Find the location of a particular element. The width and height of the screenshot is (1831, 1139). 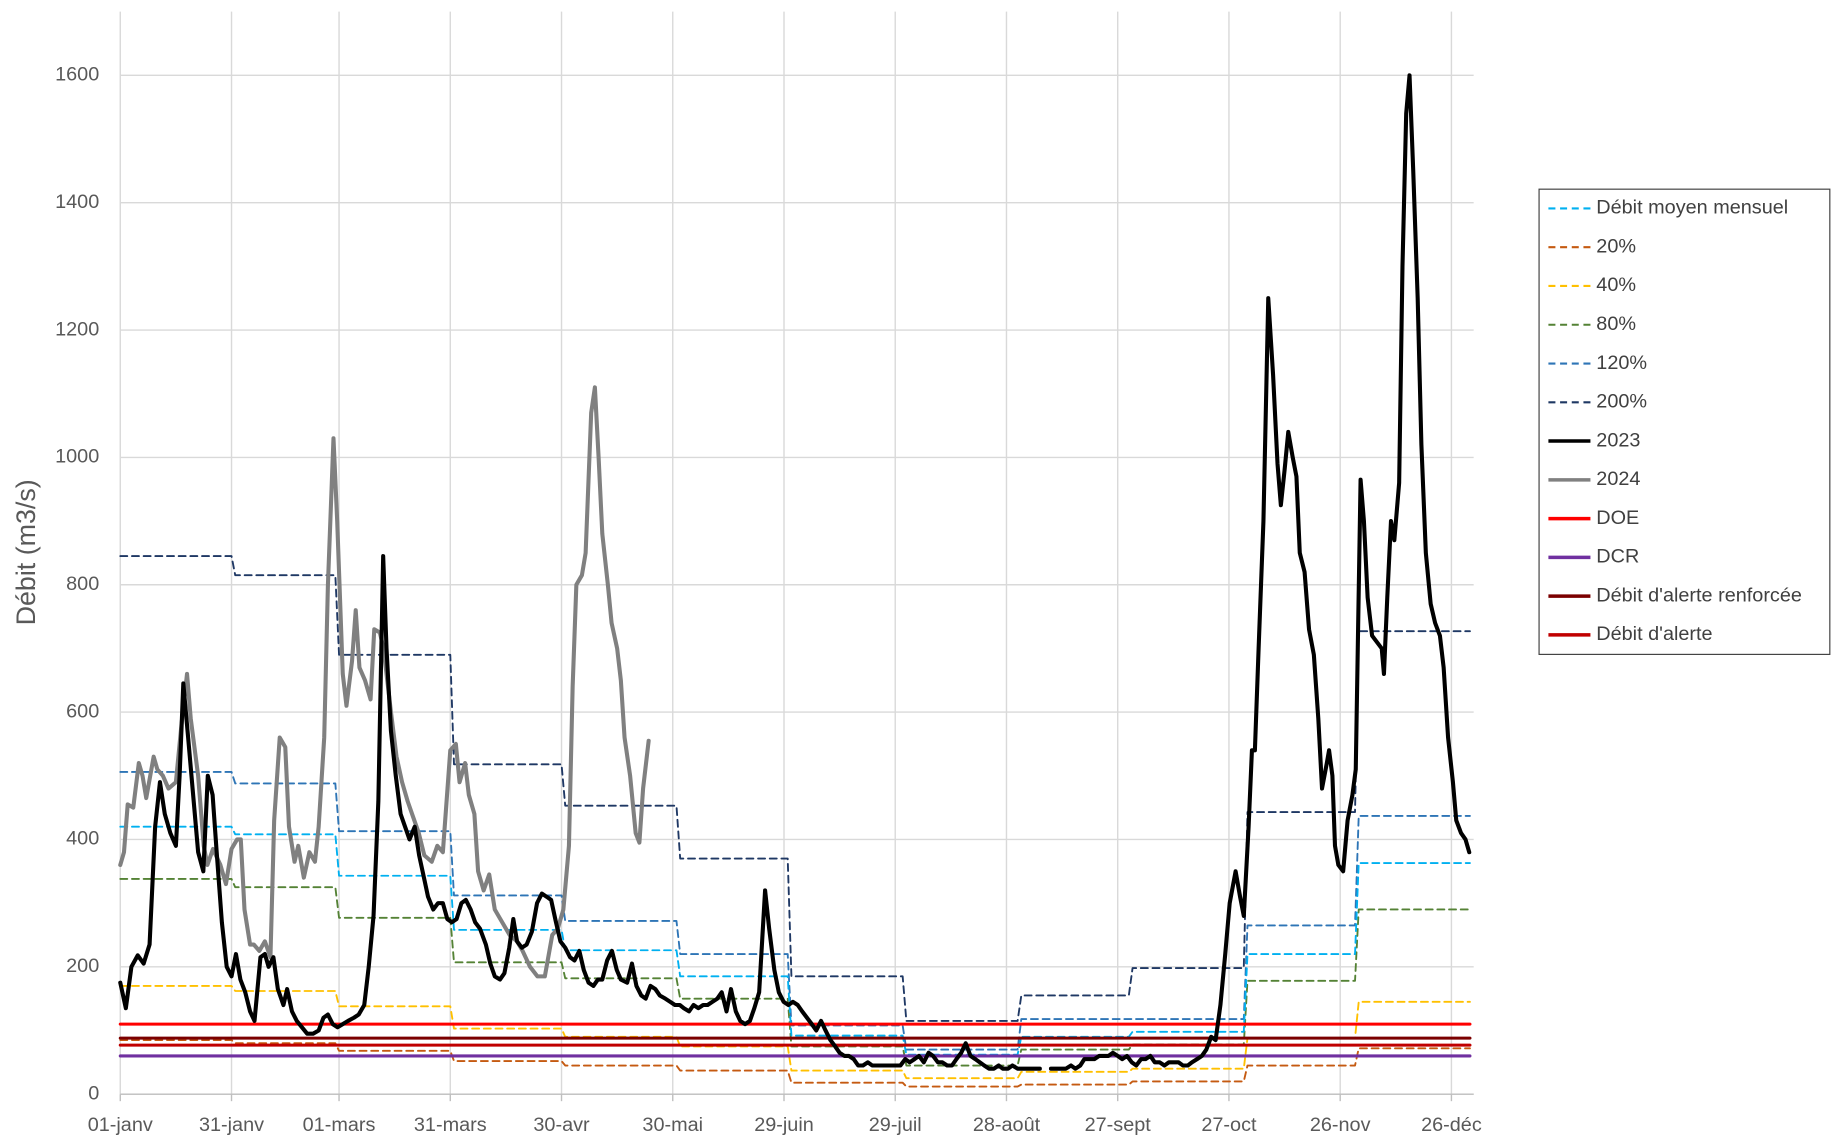

y-tick-label: 1200 is located at coordinates (77, 329).